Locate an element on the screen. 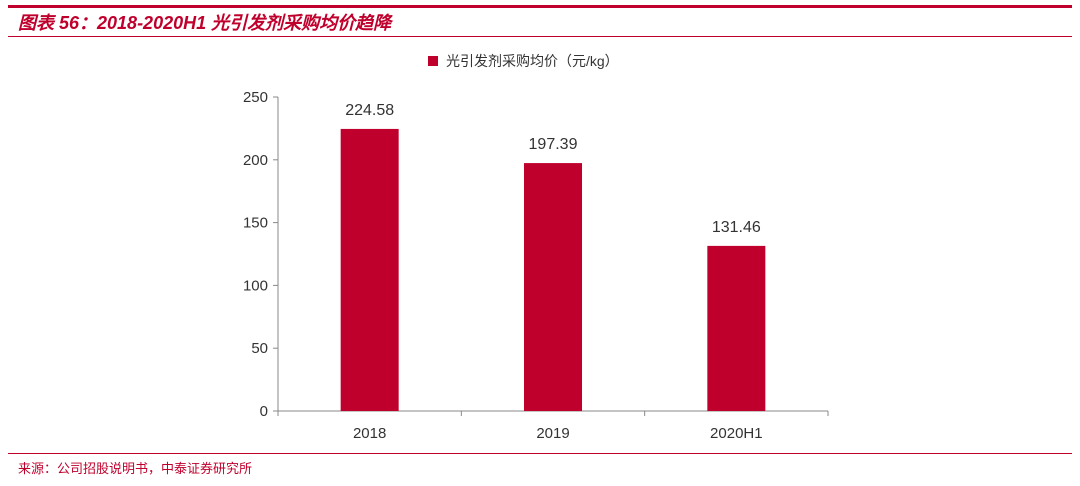 This screenshot has width=1080, height=486. footer-rule is located at coordinates (540, 453).